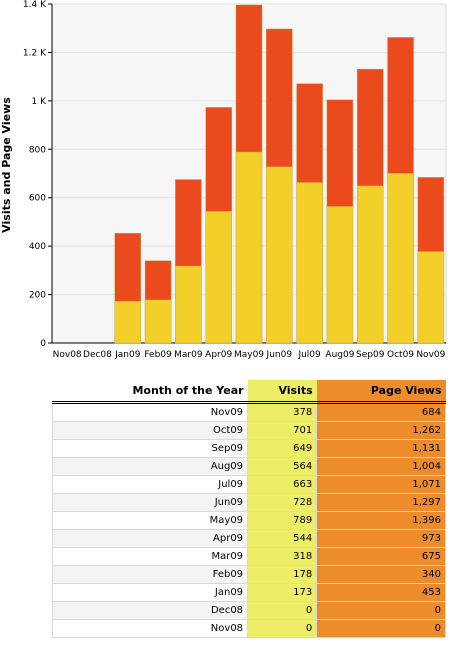 This screenshot has height=650, width=450. What do you see at coordinates (381, 538) in the screenshot?
I see `table-cell: 973` at bounding box center [381, 538].